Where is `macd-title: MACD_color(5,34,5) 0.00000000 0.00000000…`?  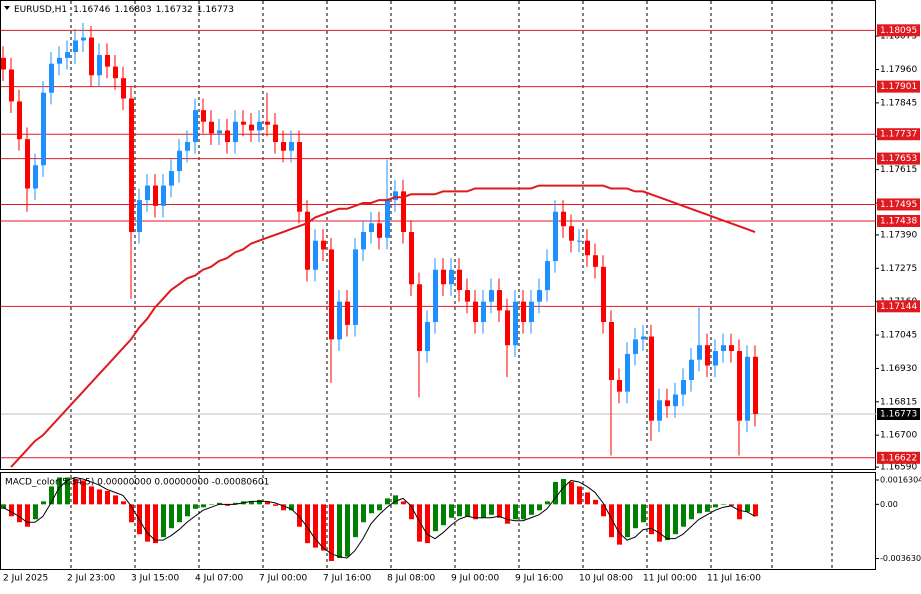
macd-title: MACD_color(5,34,5) 0.00000000 0.00000000… is located at coordinates (137, 483).